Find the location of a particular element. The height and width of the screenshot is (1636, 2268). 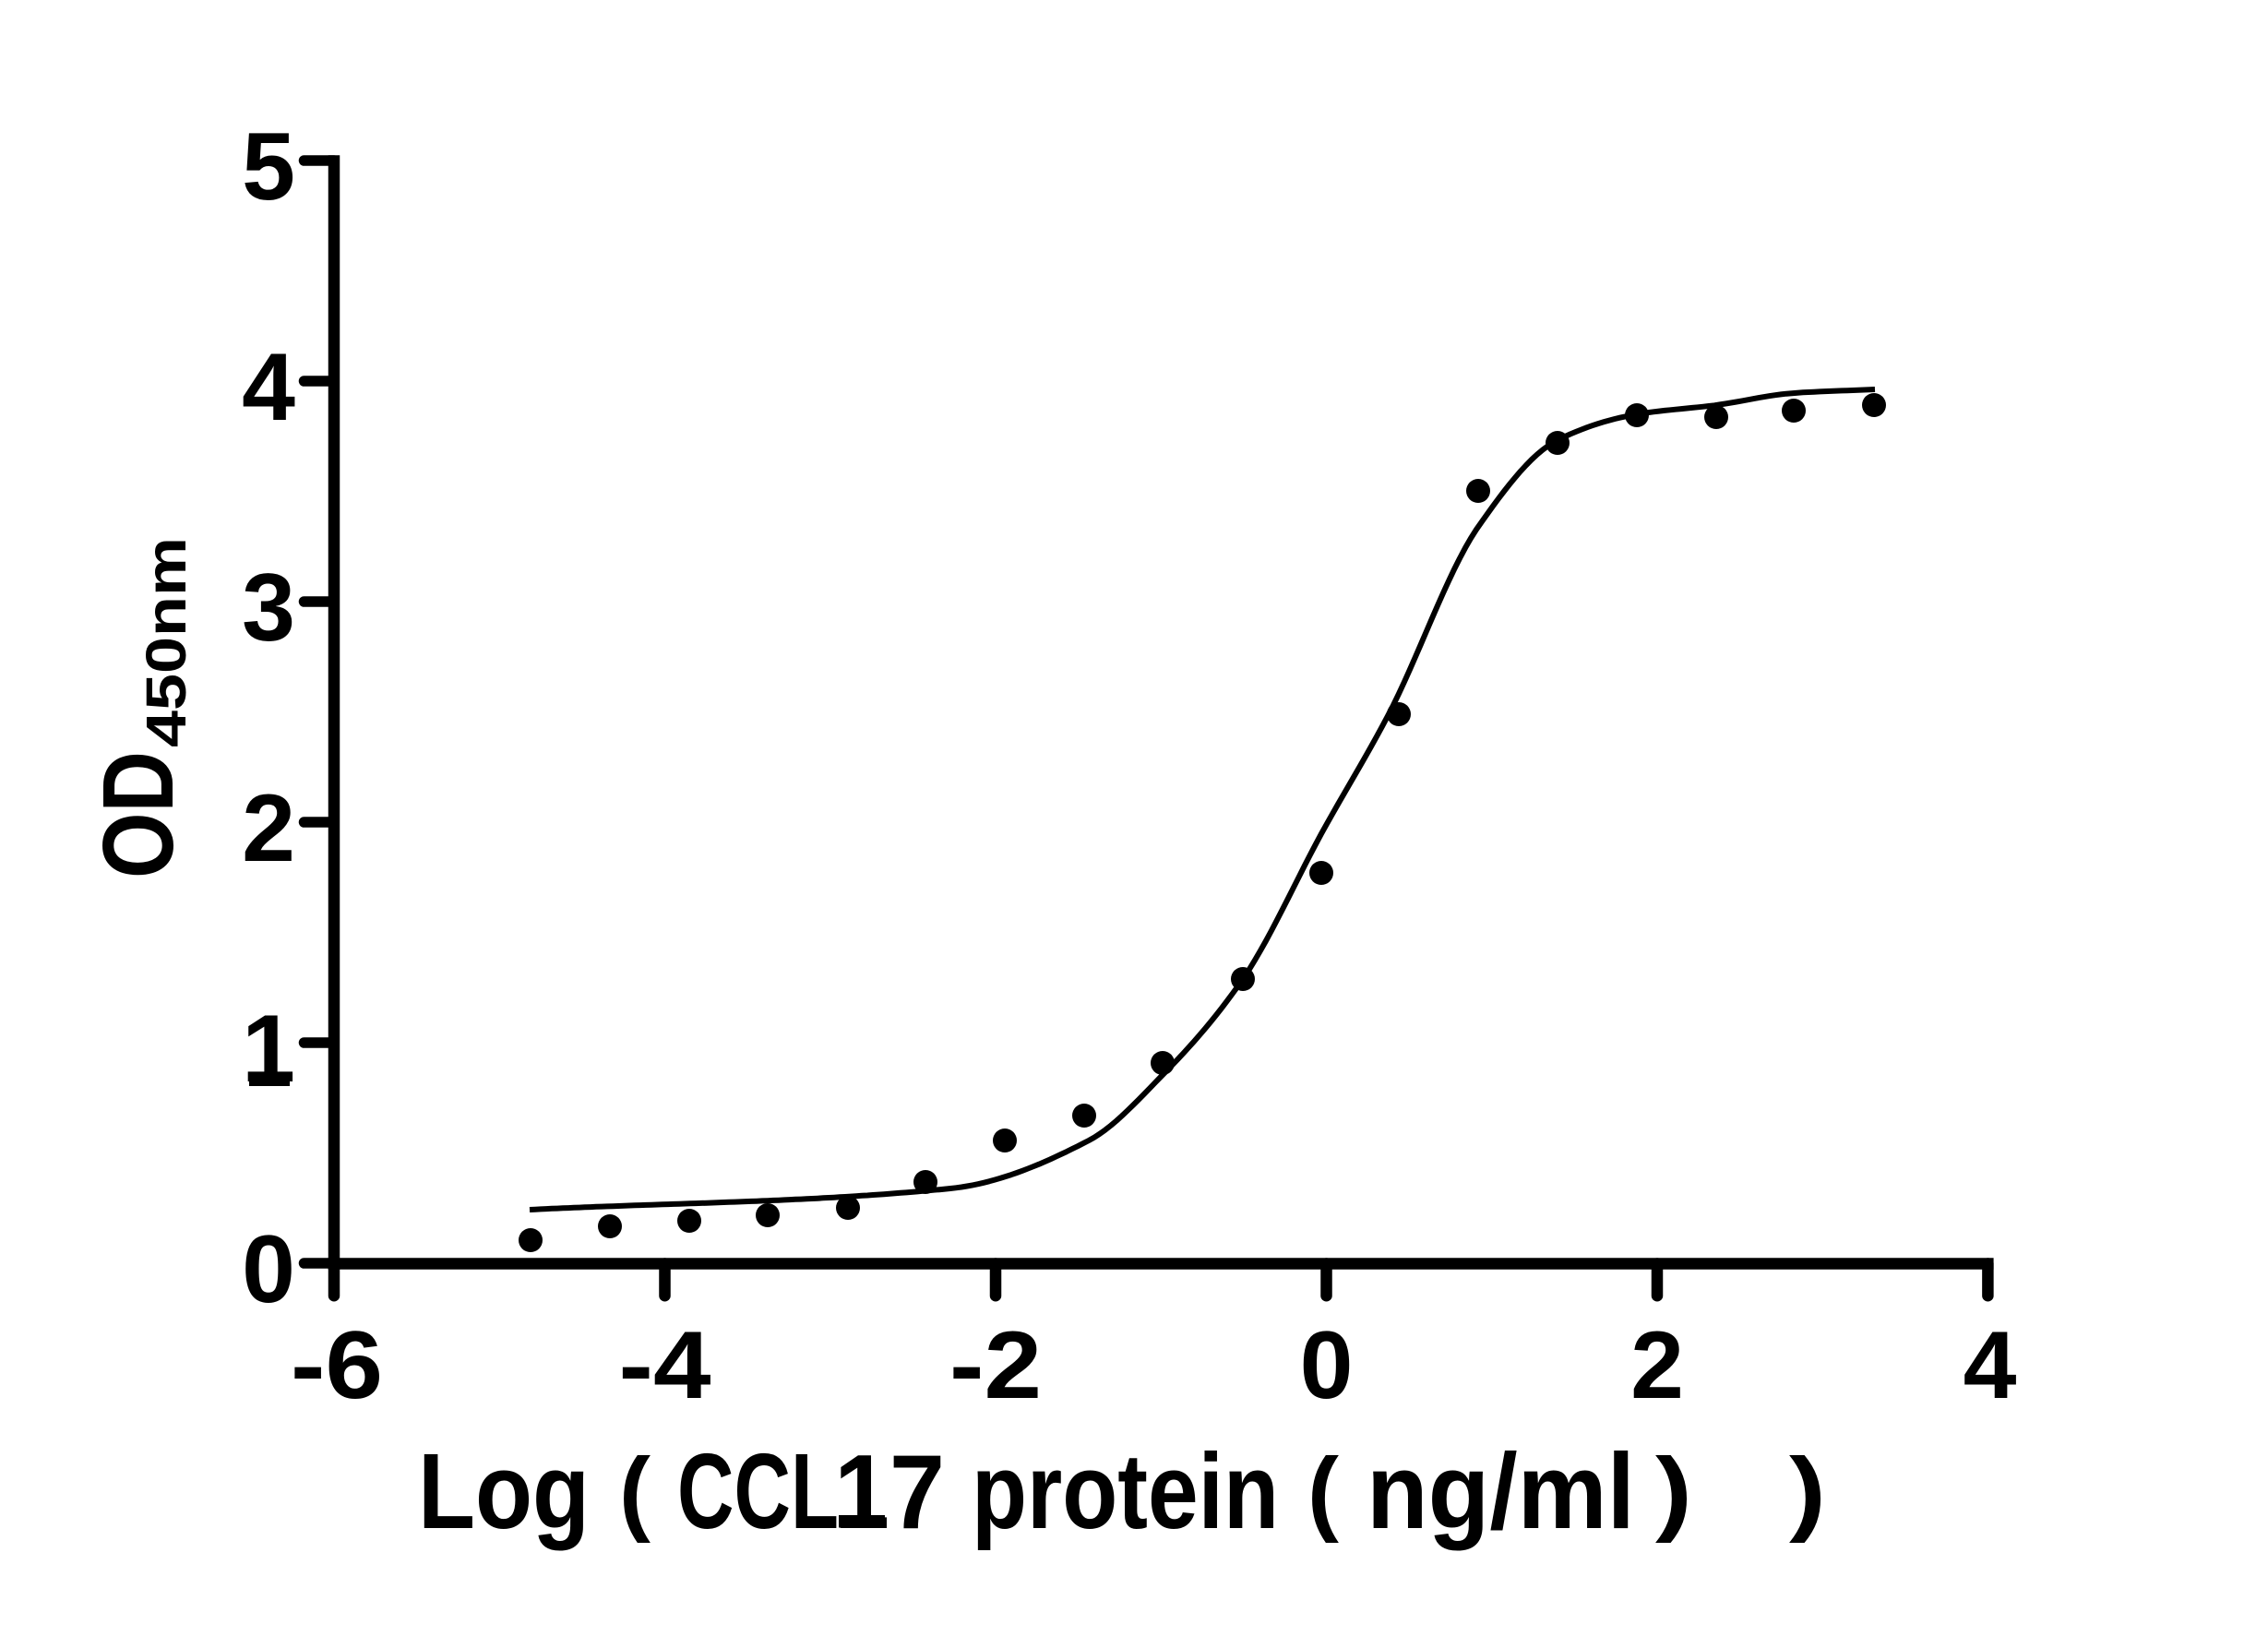

svg-text: 17 is located at coordinates (889, 1492).